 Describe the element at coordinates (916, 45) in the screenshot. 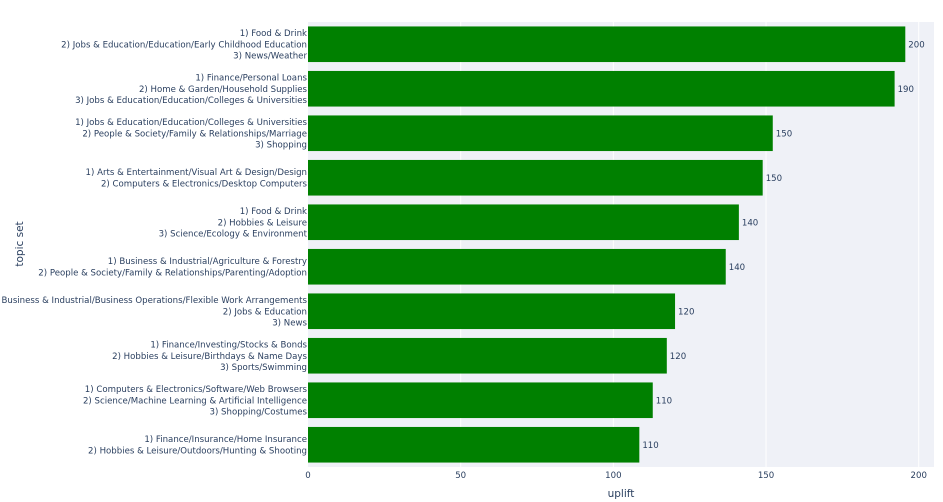

I see `value-label: 200` at that location.